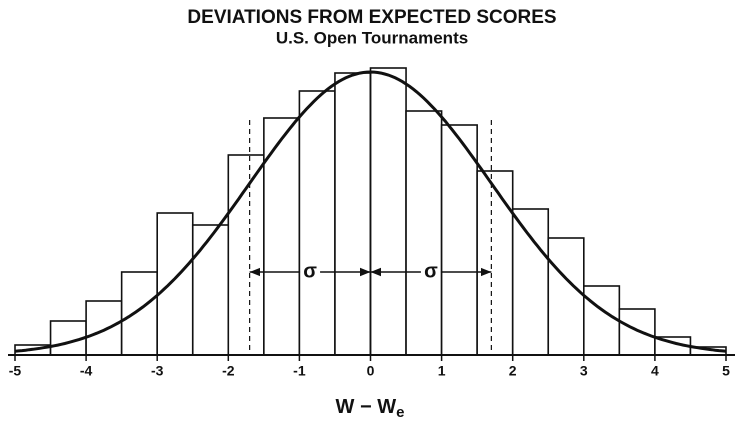 The height and width of the screenshot is (426, 743). I want to click on x-axis-label: W − We, so click(370, 408).